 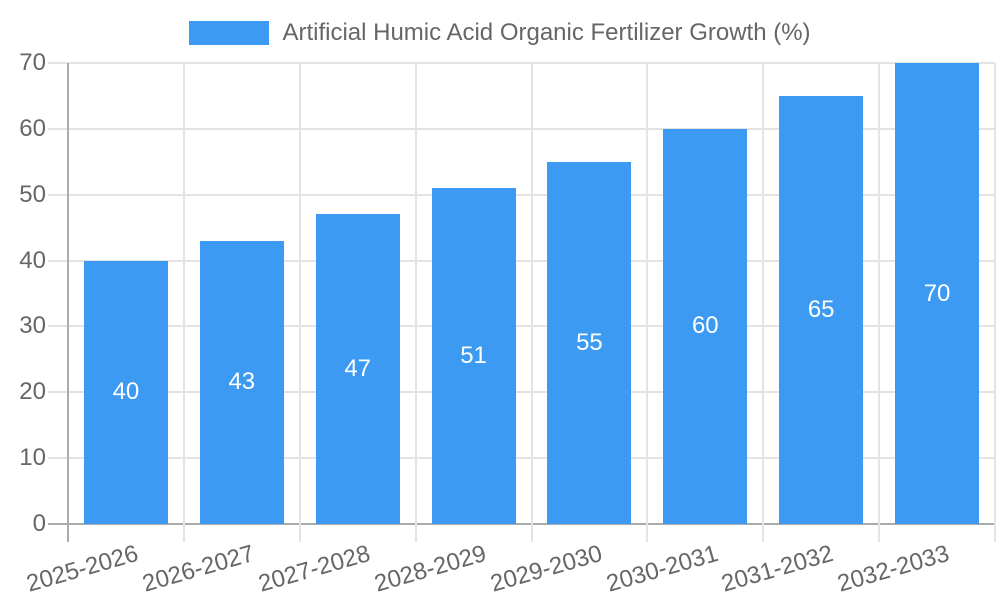 I want to click on y-axis-line, so click(x=68, y=293).